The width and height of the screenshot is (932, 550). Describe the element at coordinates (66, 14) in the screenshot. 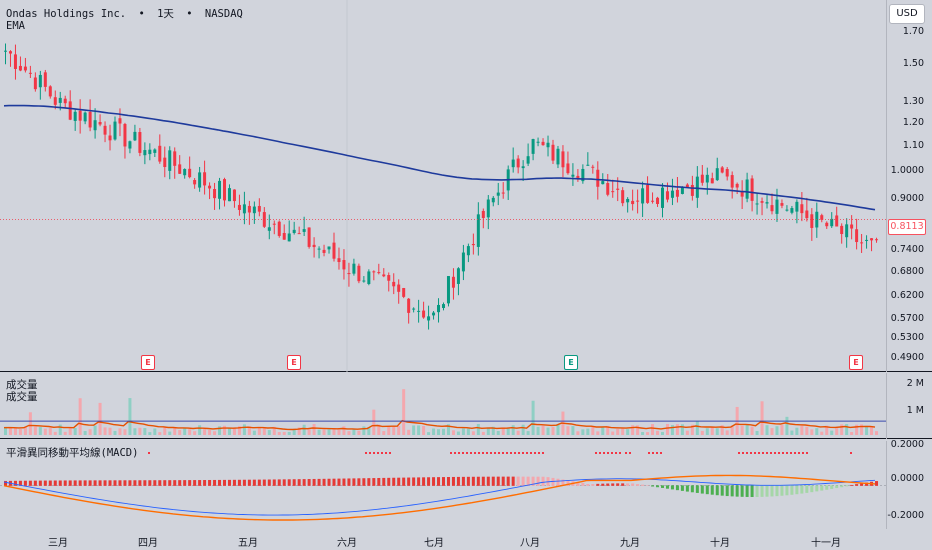

I see `symbol-name: Ondas Holdings Inc.` at that location.